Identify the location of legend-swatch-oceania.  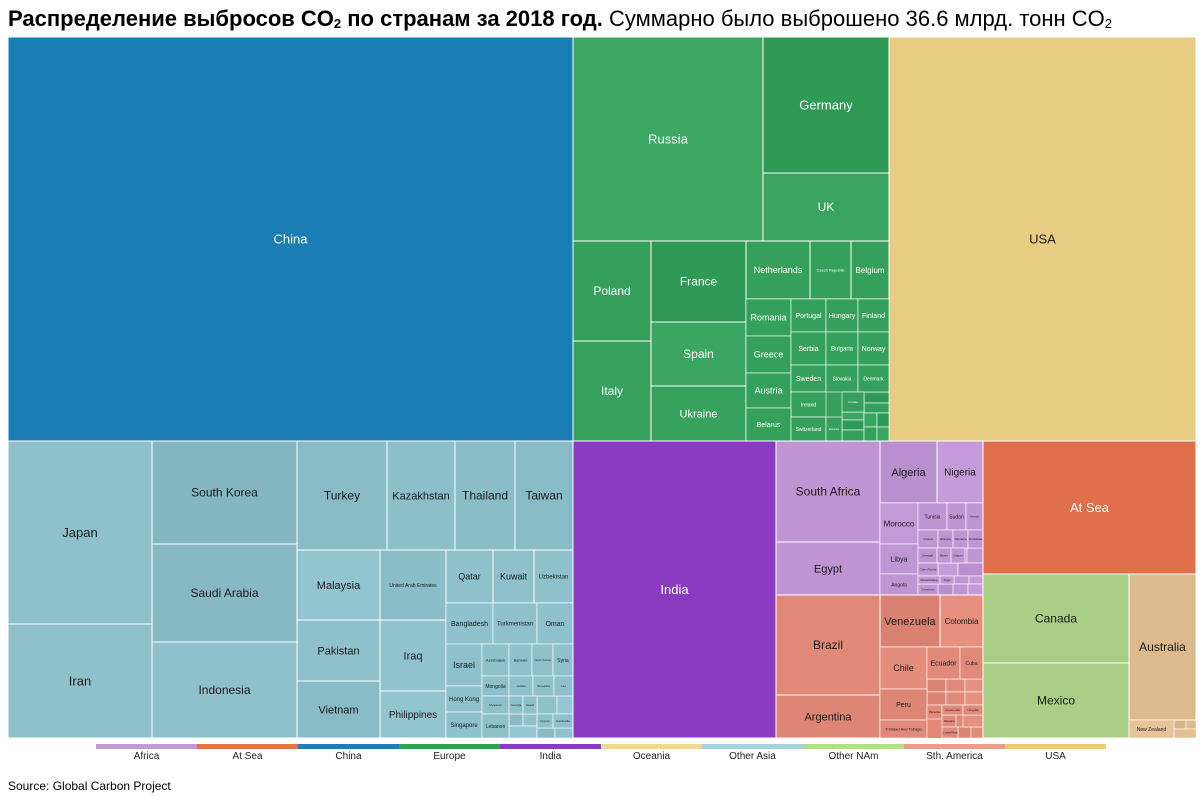
(651, 746).